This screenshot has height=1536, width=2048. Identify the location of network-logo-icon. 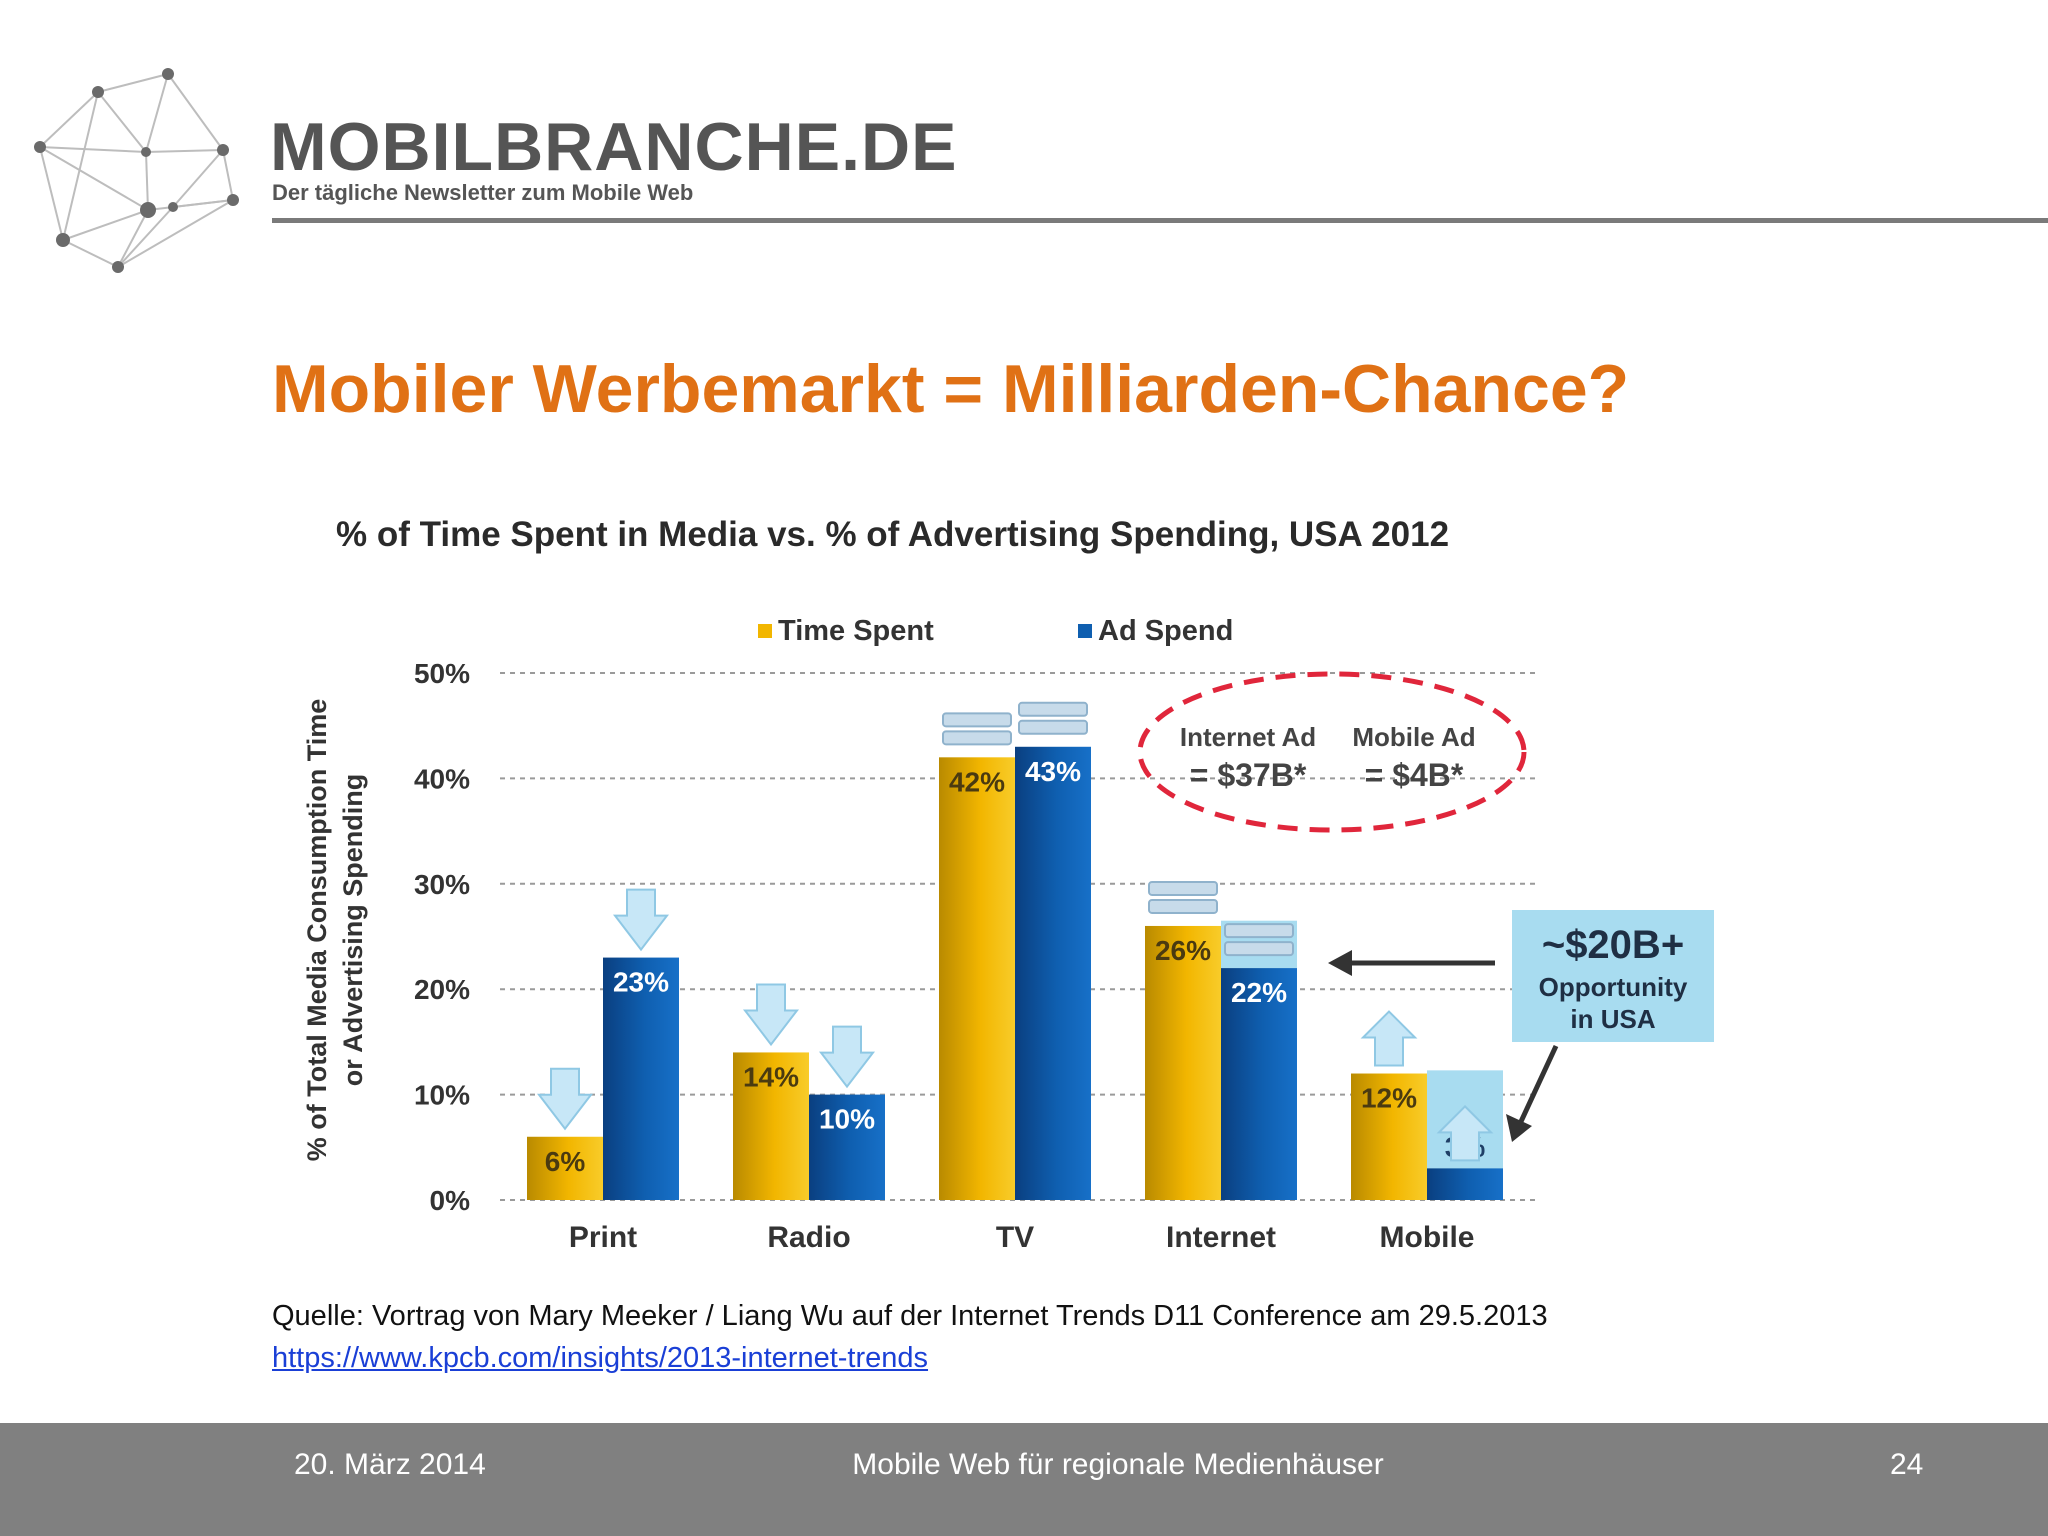
(136, 170).